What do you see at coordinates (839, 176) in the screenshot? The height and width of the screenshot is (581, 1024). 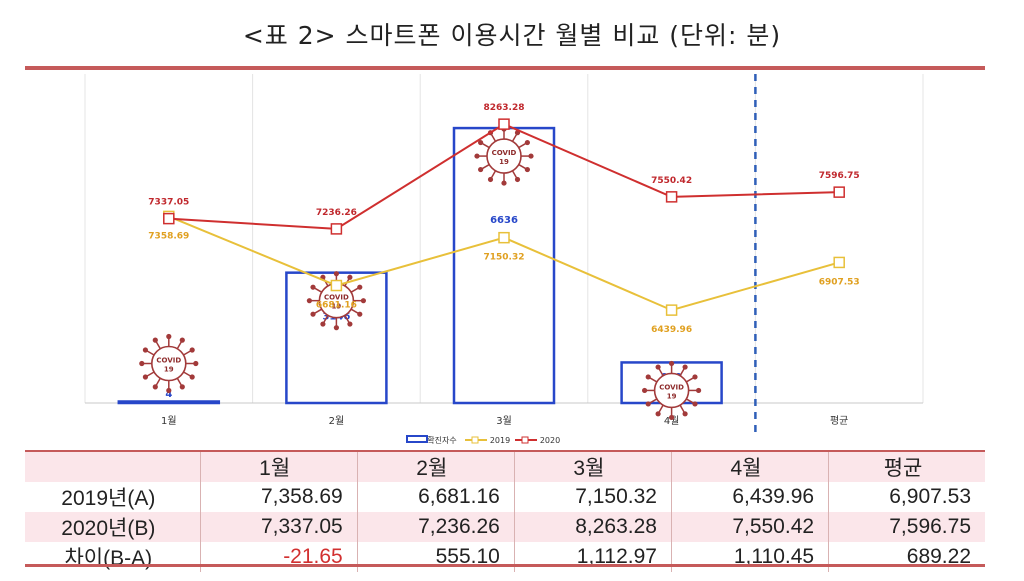 I see `series-2020-value-label: 7596.75` at bounding box center [839, 176].